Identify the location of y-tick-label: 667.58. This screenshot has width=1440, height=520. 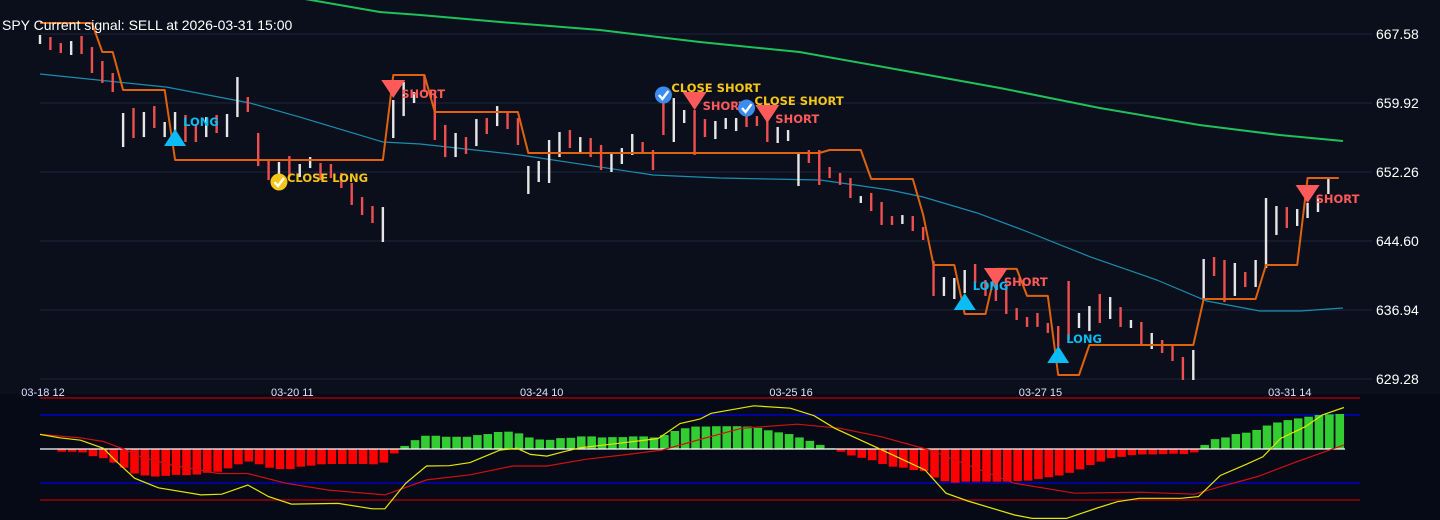
(1397, 34).